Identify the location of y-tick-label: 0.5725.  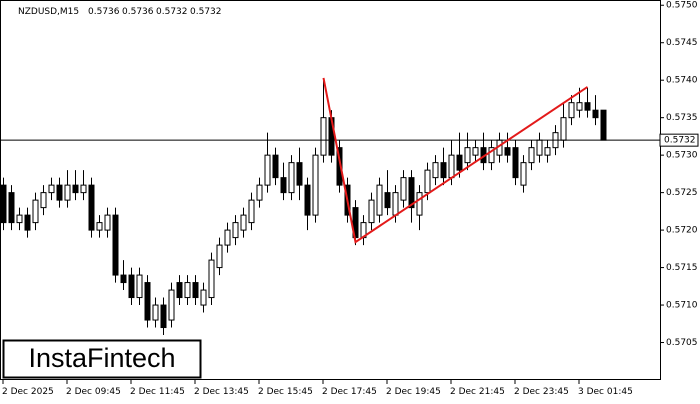
(682, 193).